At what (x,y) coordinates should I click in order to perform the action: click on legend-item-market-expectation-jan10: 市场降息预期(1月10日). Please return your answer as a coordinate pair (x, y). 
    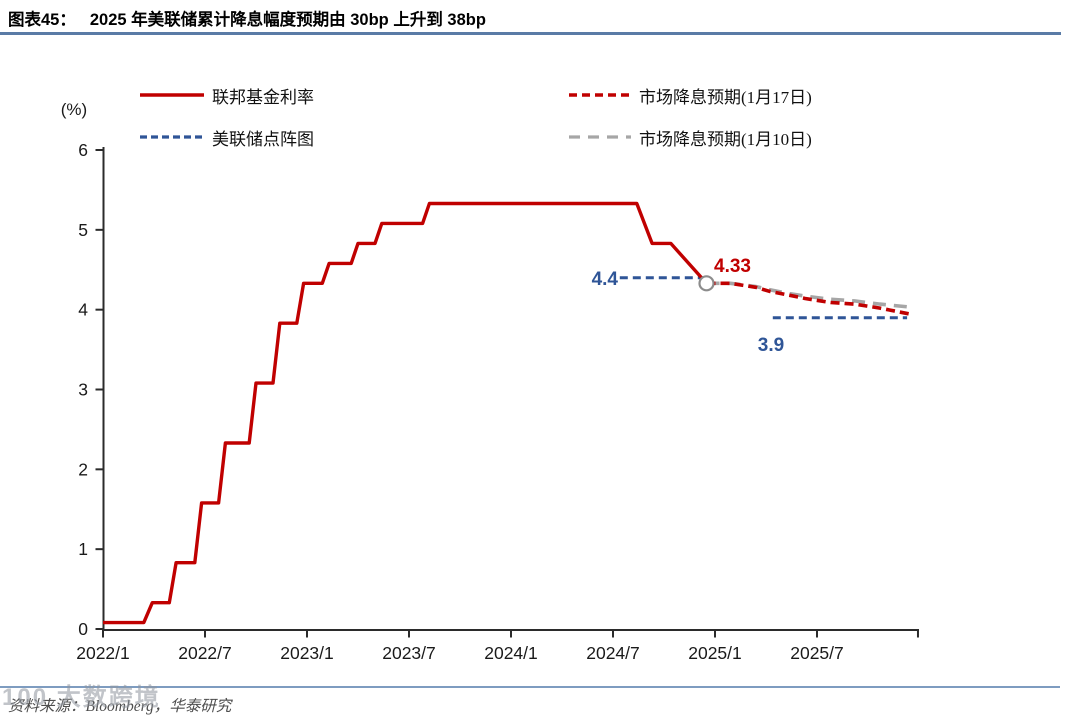
    Looking at the image, I should click on (690, 138).